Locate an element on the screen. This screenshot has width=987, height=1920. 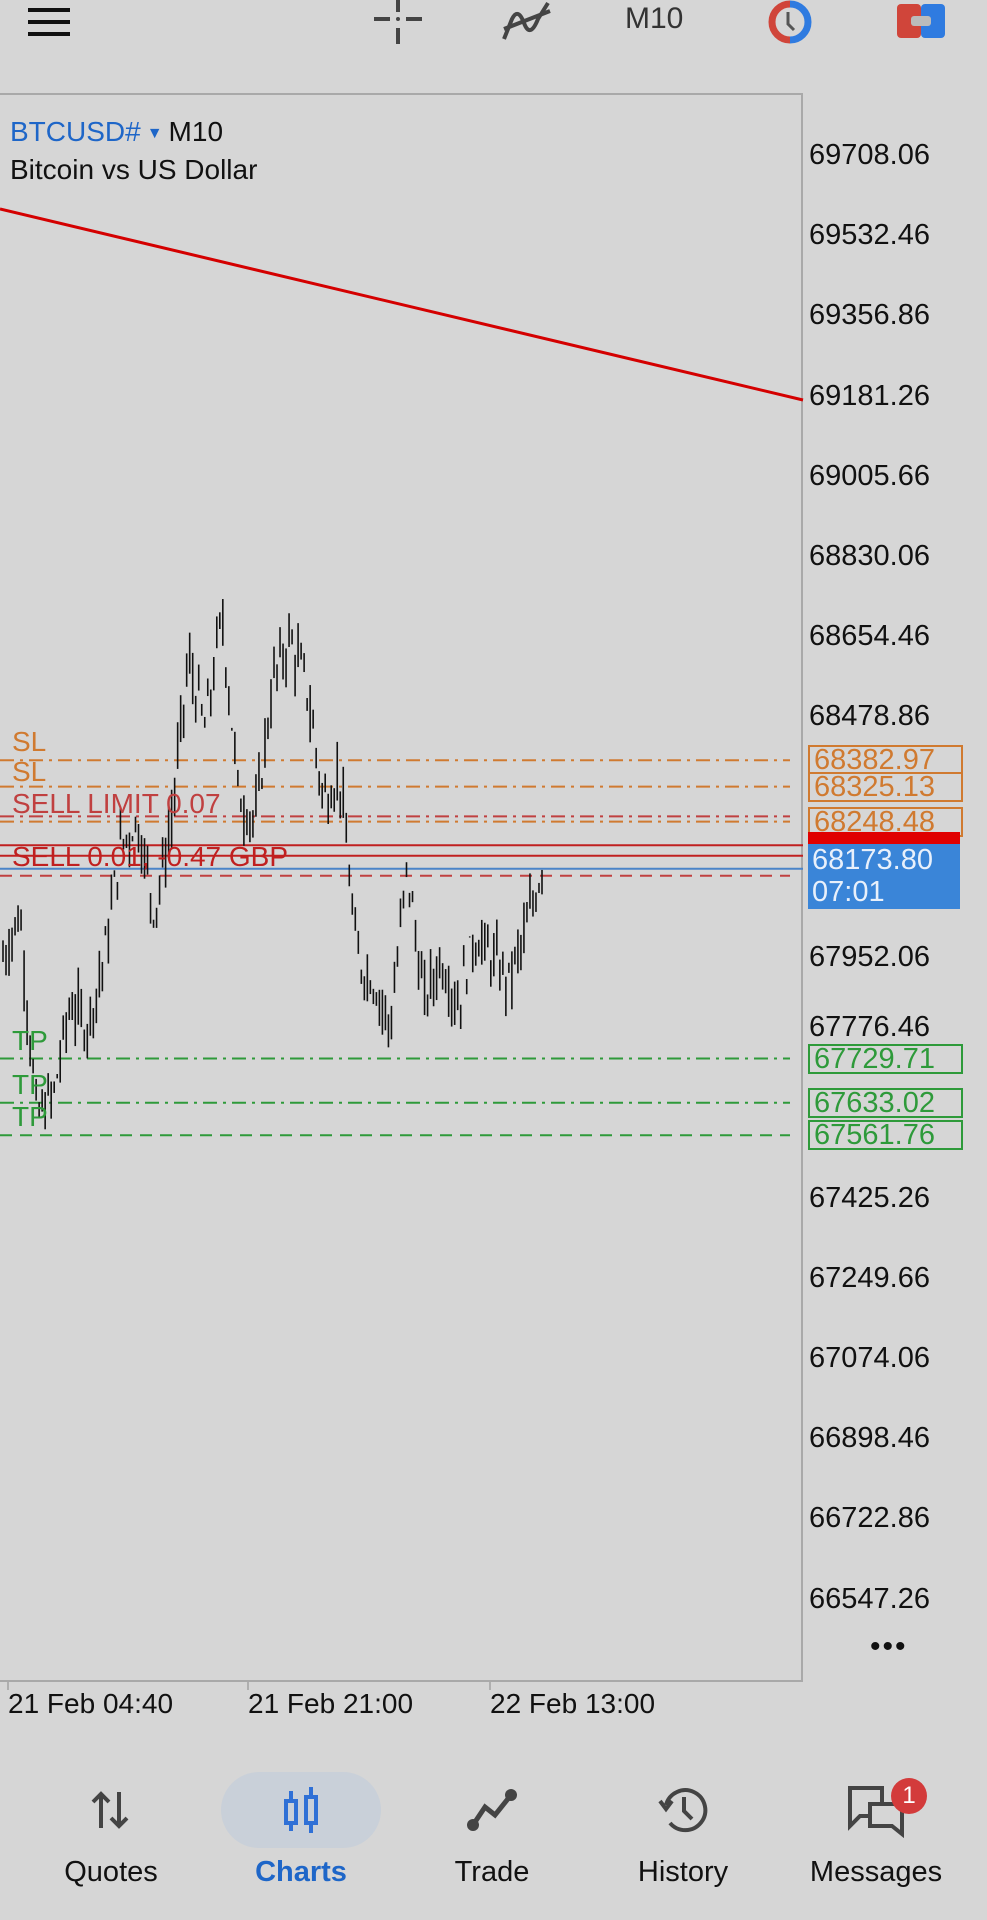
level-price-box: 67633.02 is located at coordinates (885, 1102).